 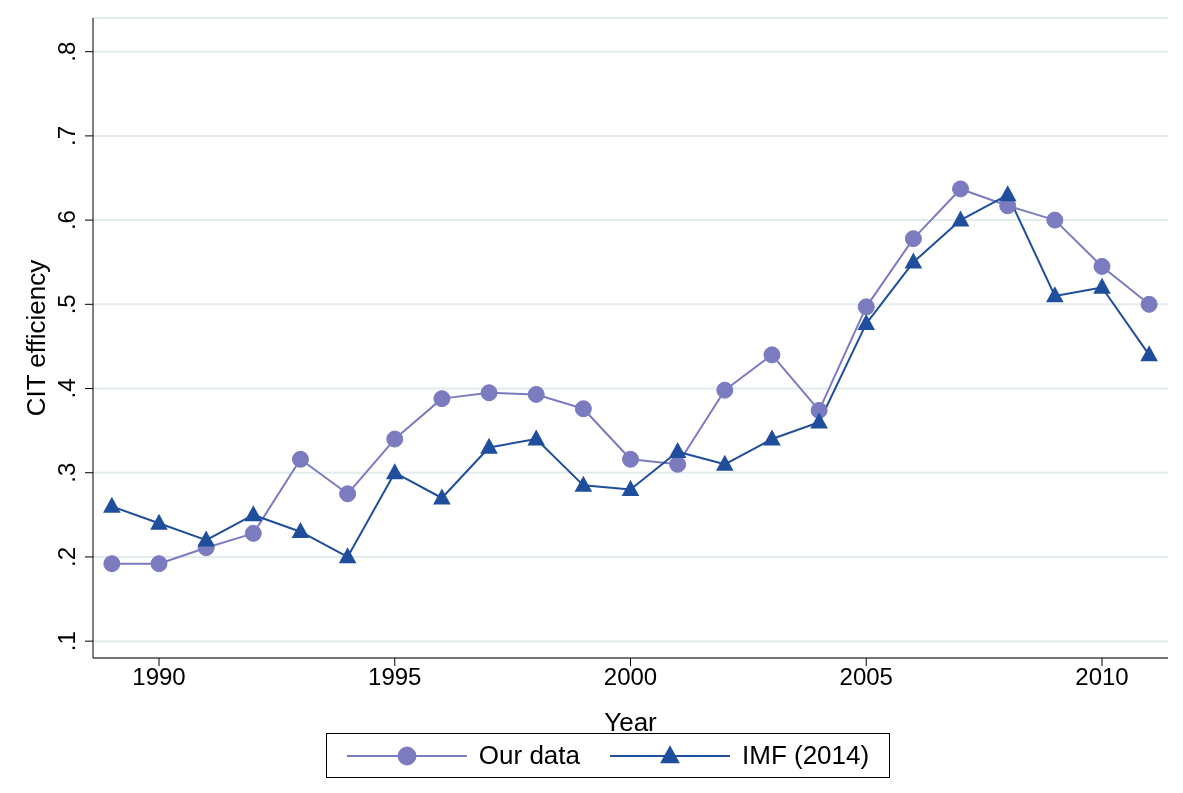 I want to click on y-tick-label: .6, so click(x=66, y=220).